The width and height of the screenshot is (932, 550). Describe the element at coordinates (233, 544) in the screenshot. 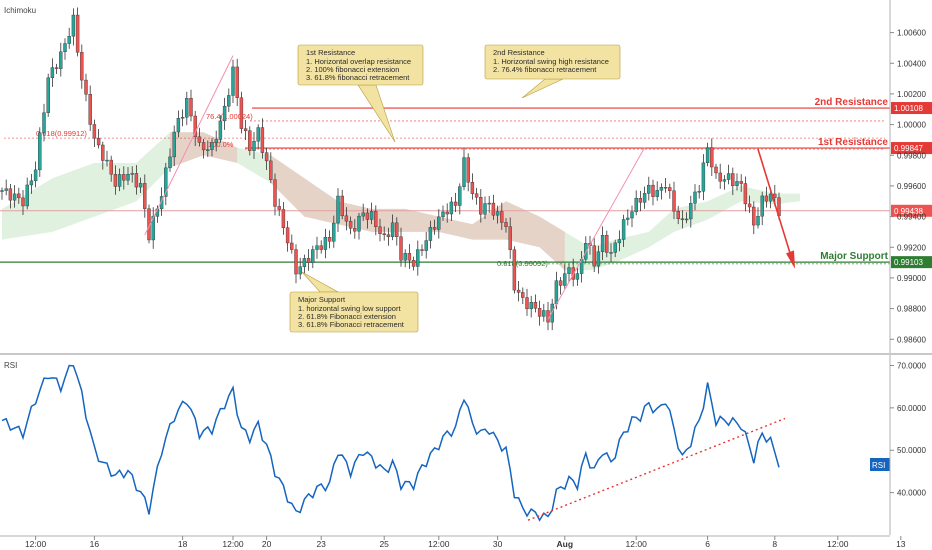

I see `time-tick-label: 12:00` at that location.